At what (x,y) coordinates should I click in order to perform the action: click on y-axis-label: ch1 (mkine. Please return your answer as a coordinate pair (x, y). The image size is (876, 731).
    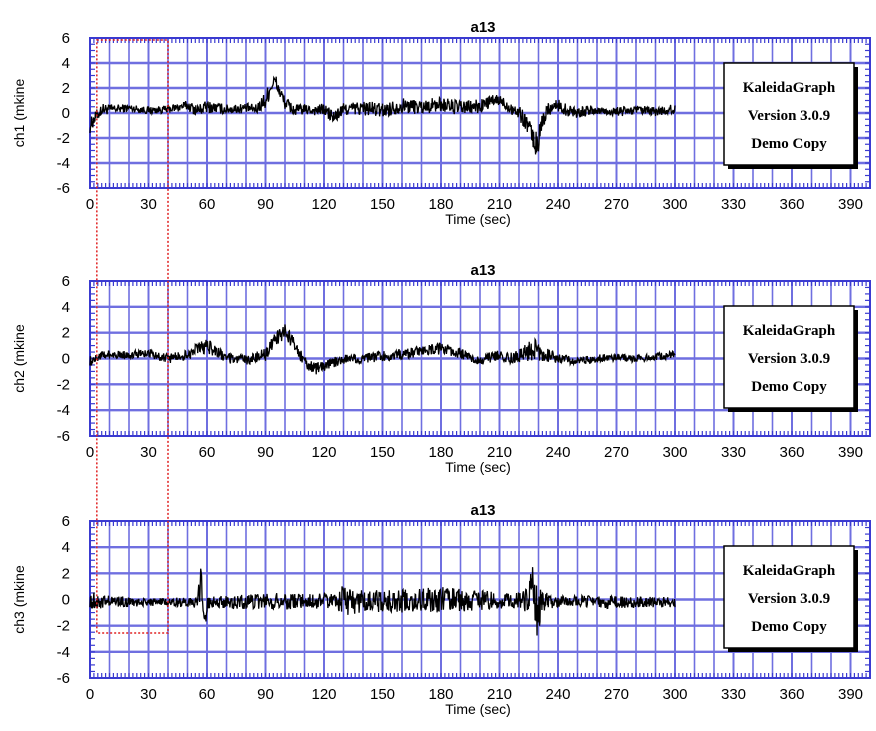
    Looking at the image, I should click on (19, 113).